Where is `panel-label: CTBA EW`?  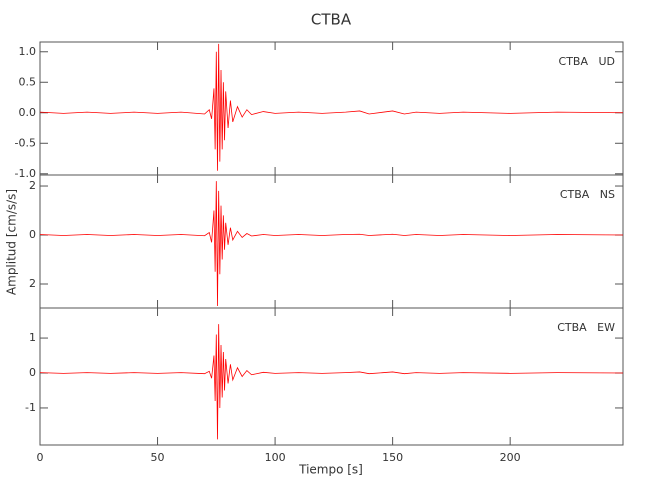 panel-label: CTBA EW is located at coordinates (586, 327).